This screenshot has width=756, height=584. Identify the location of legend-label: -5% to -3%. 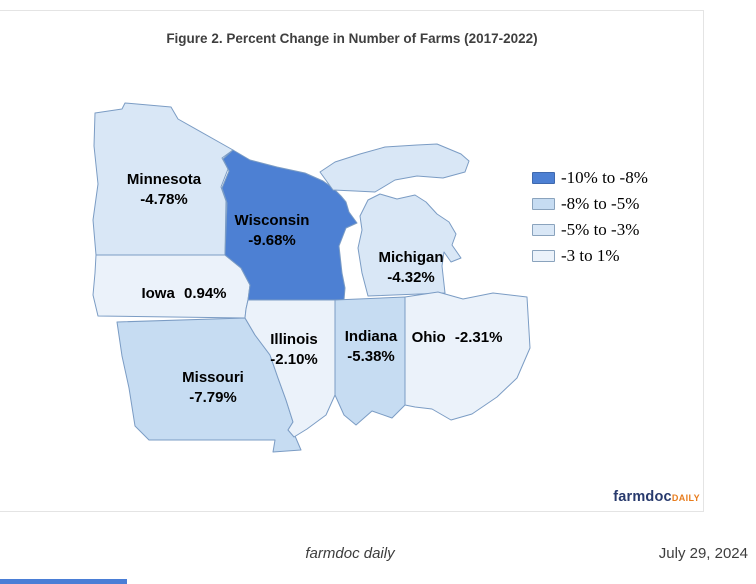
(600, 229).